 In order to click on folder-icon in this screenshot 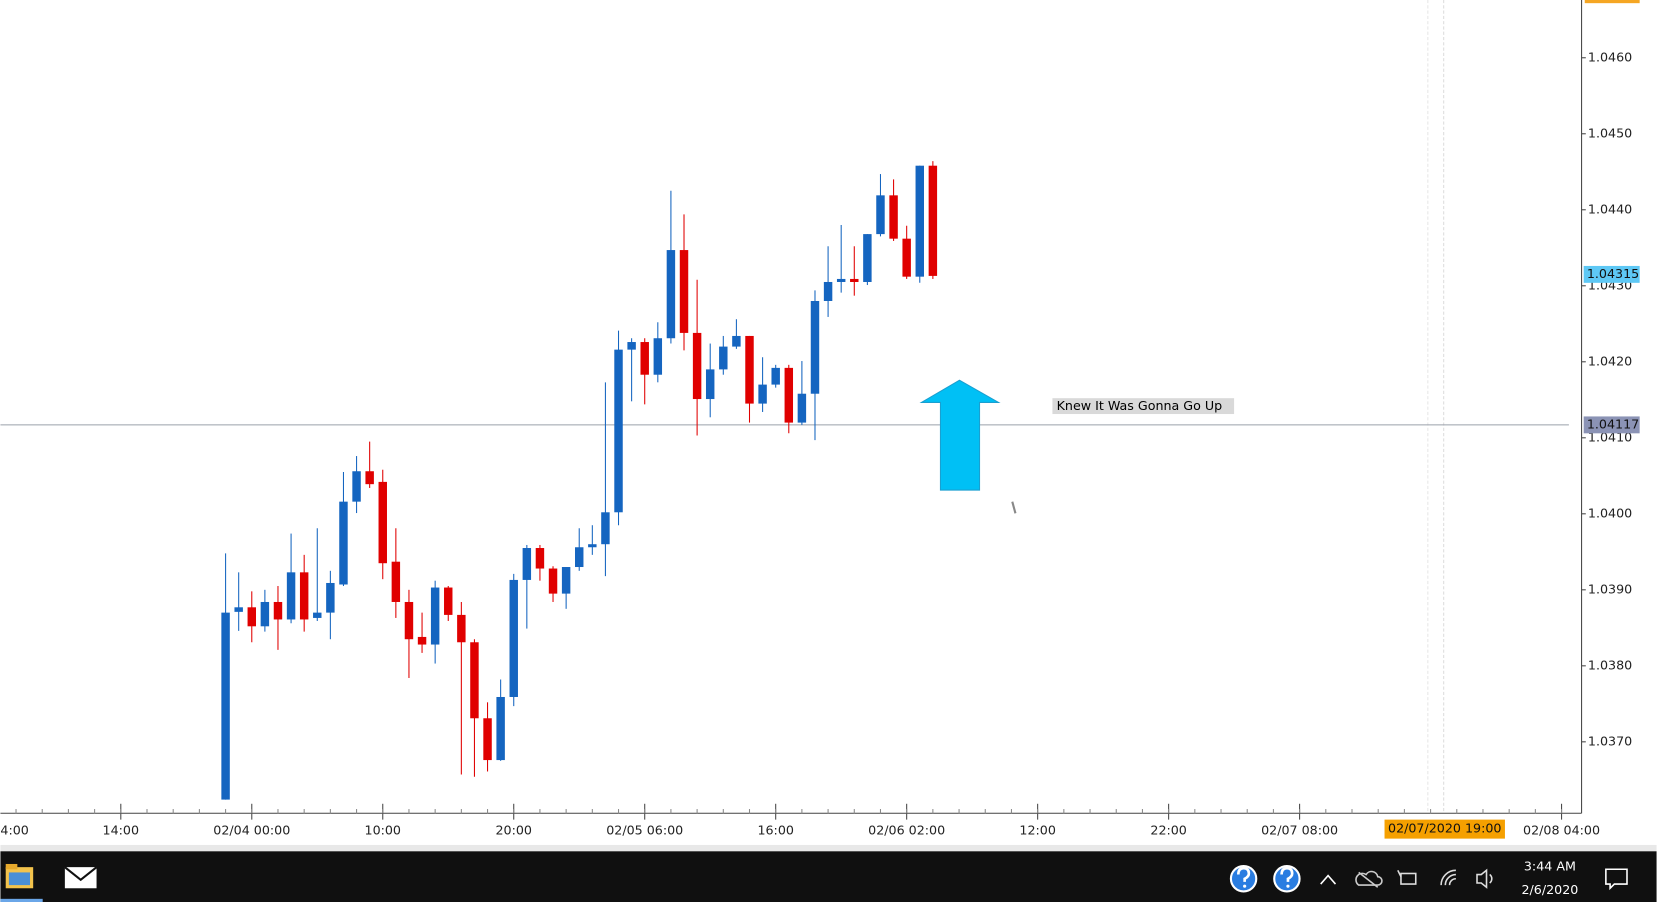, I will do `click(19, 876)`.